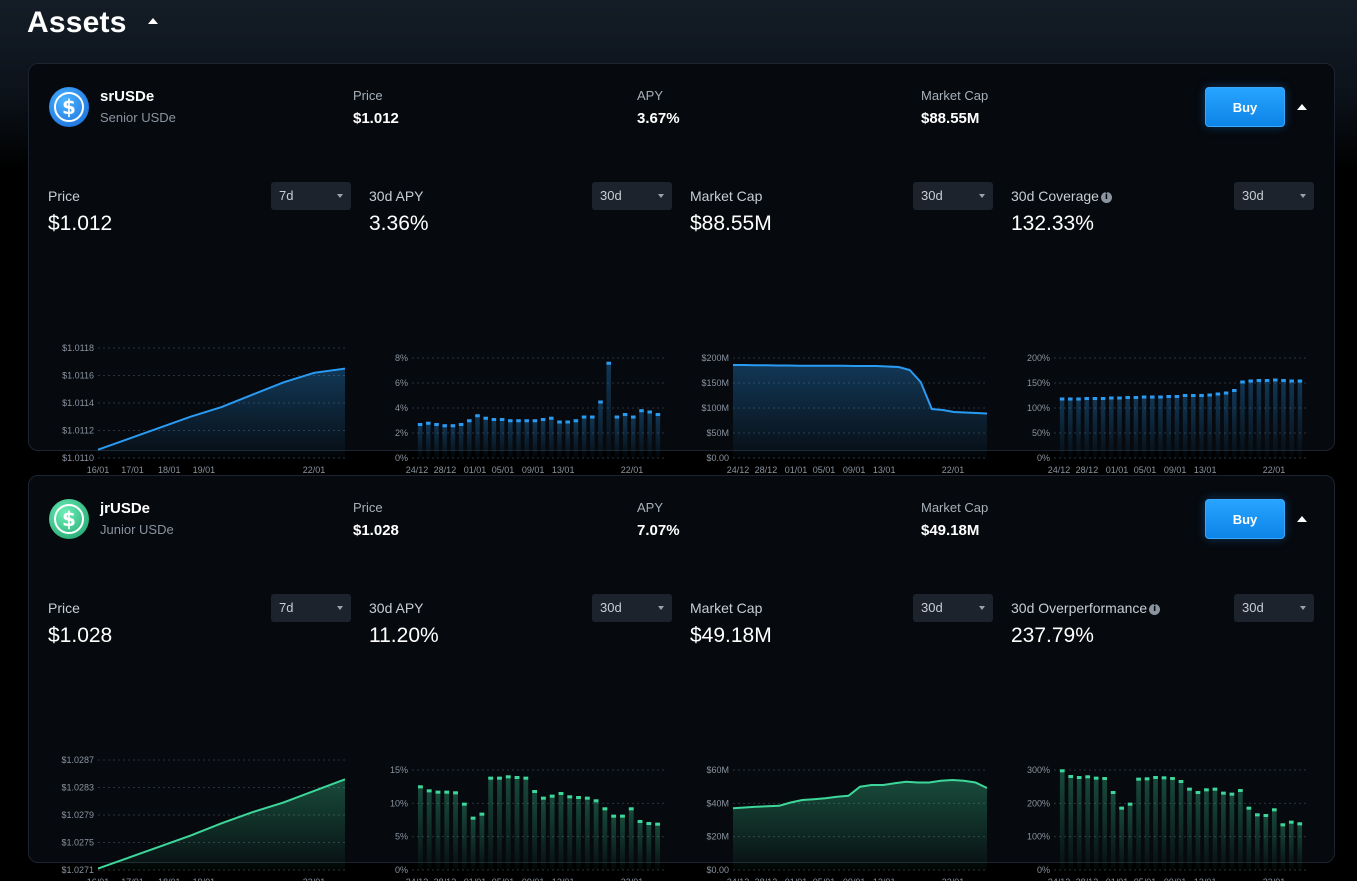 Image resolution: width=1357 pixels, height=881 pixels. I want to click on y-tick-label: 5%, so click(401, 837).